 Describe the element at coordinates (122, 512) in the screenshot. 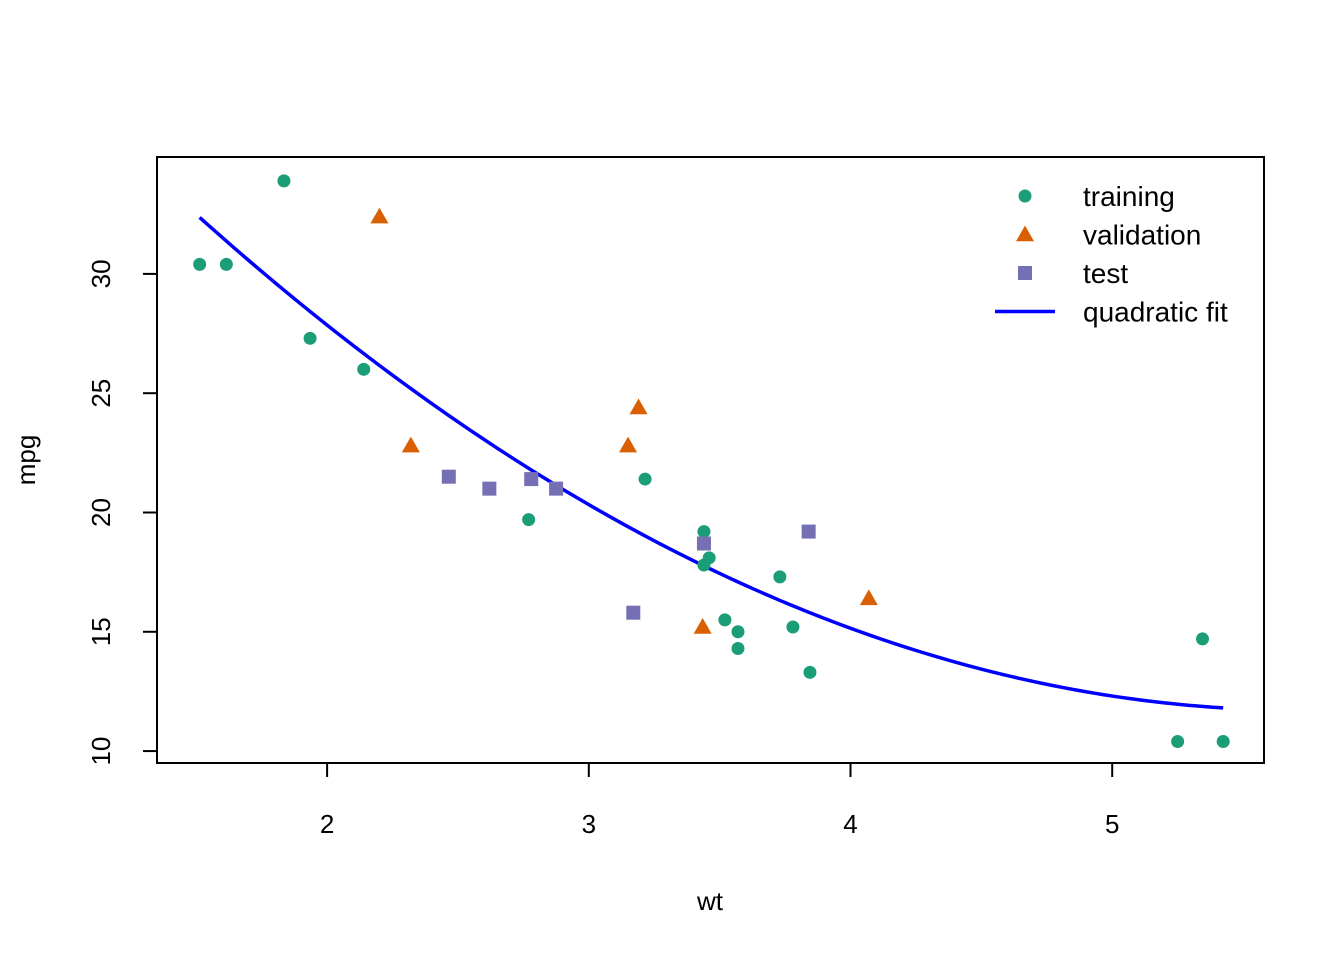

I see `y-axis: 10 15 20 25 30` at that location.